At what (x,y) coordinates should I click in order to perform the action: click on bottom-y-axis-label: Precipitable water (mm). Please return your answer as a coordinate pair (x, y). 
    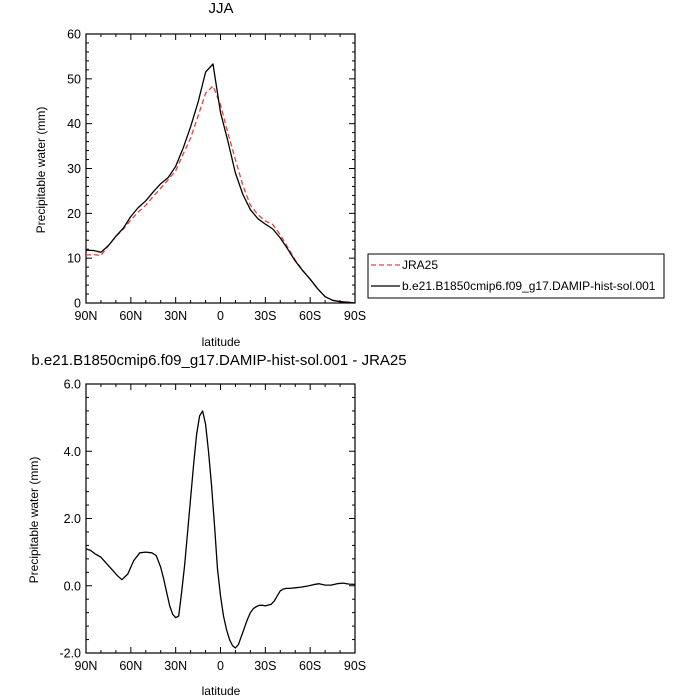
    Looking at the image, I should click on (34, 520).